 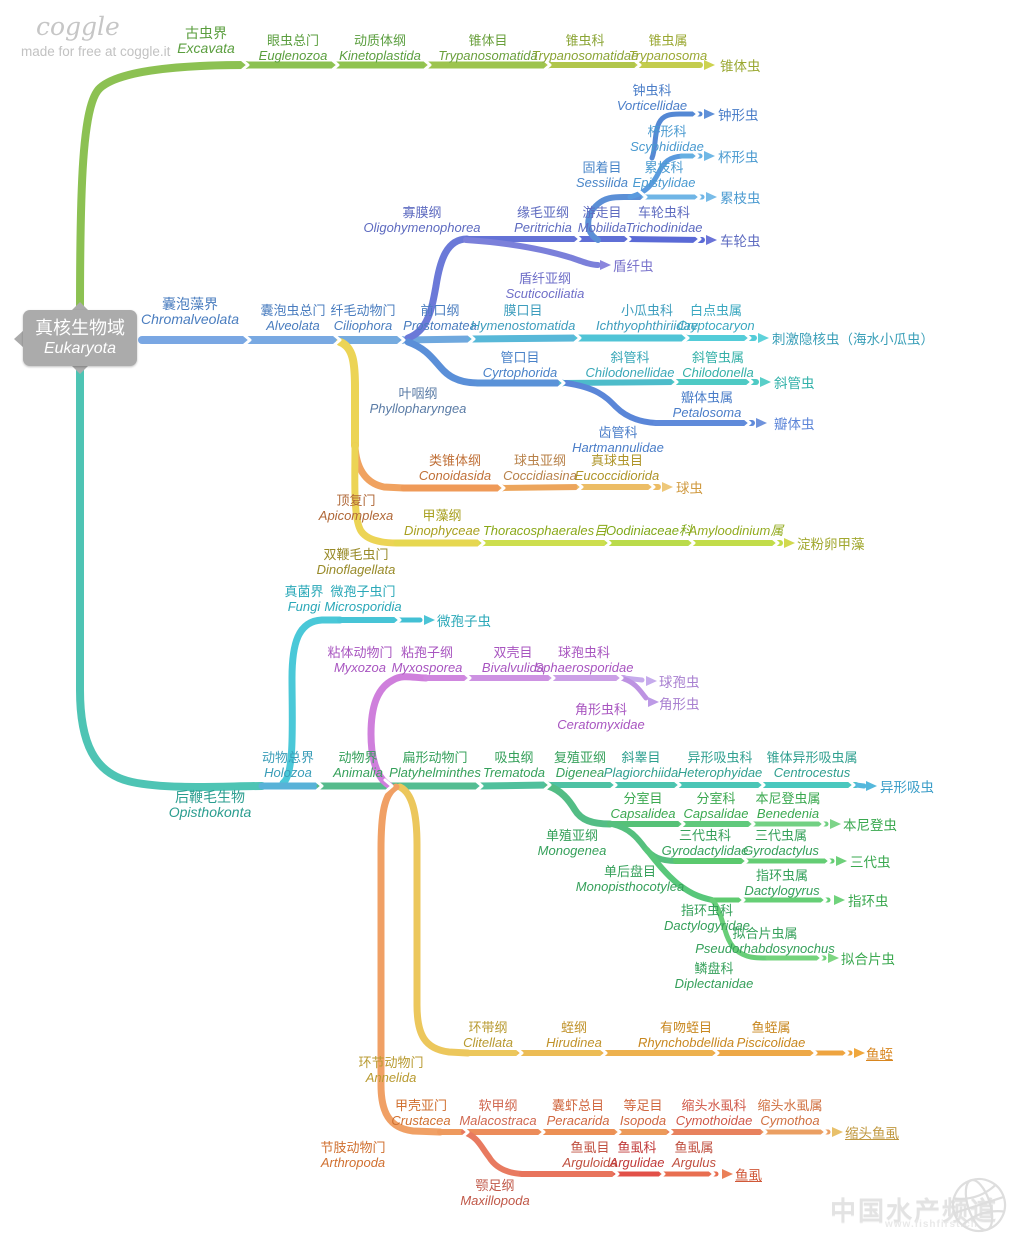 I want to click on node-trichodinidae: 车轮虫科 Trichodinidae, so click(x=663, y=220).